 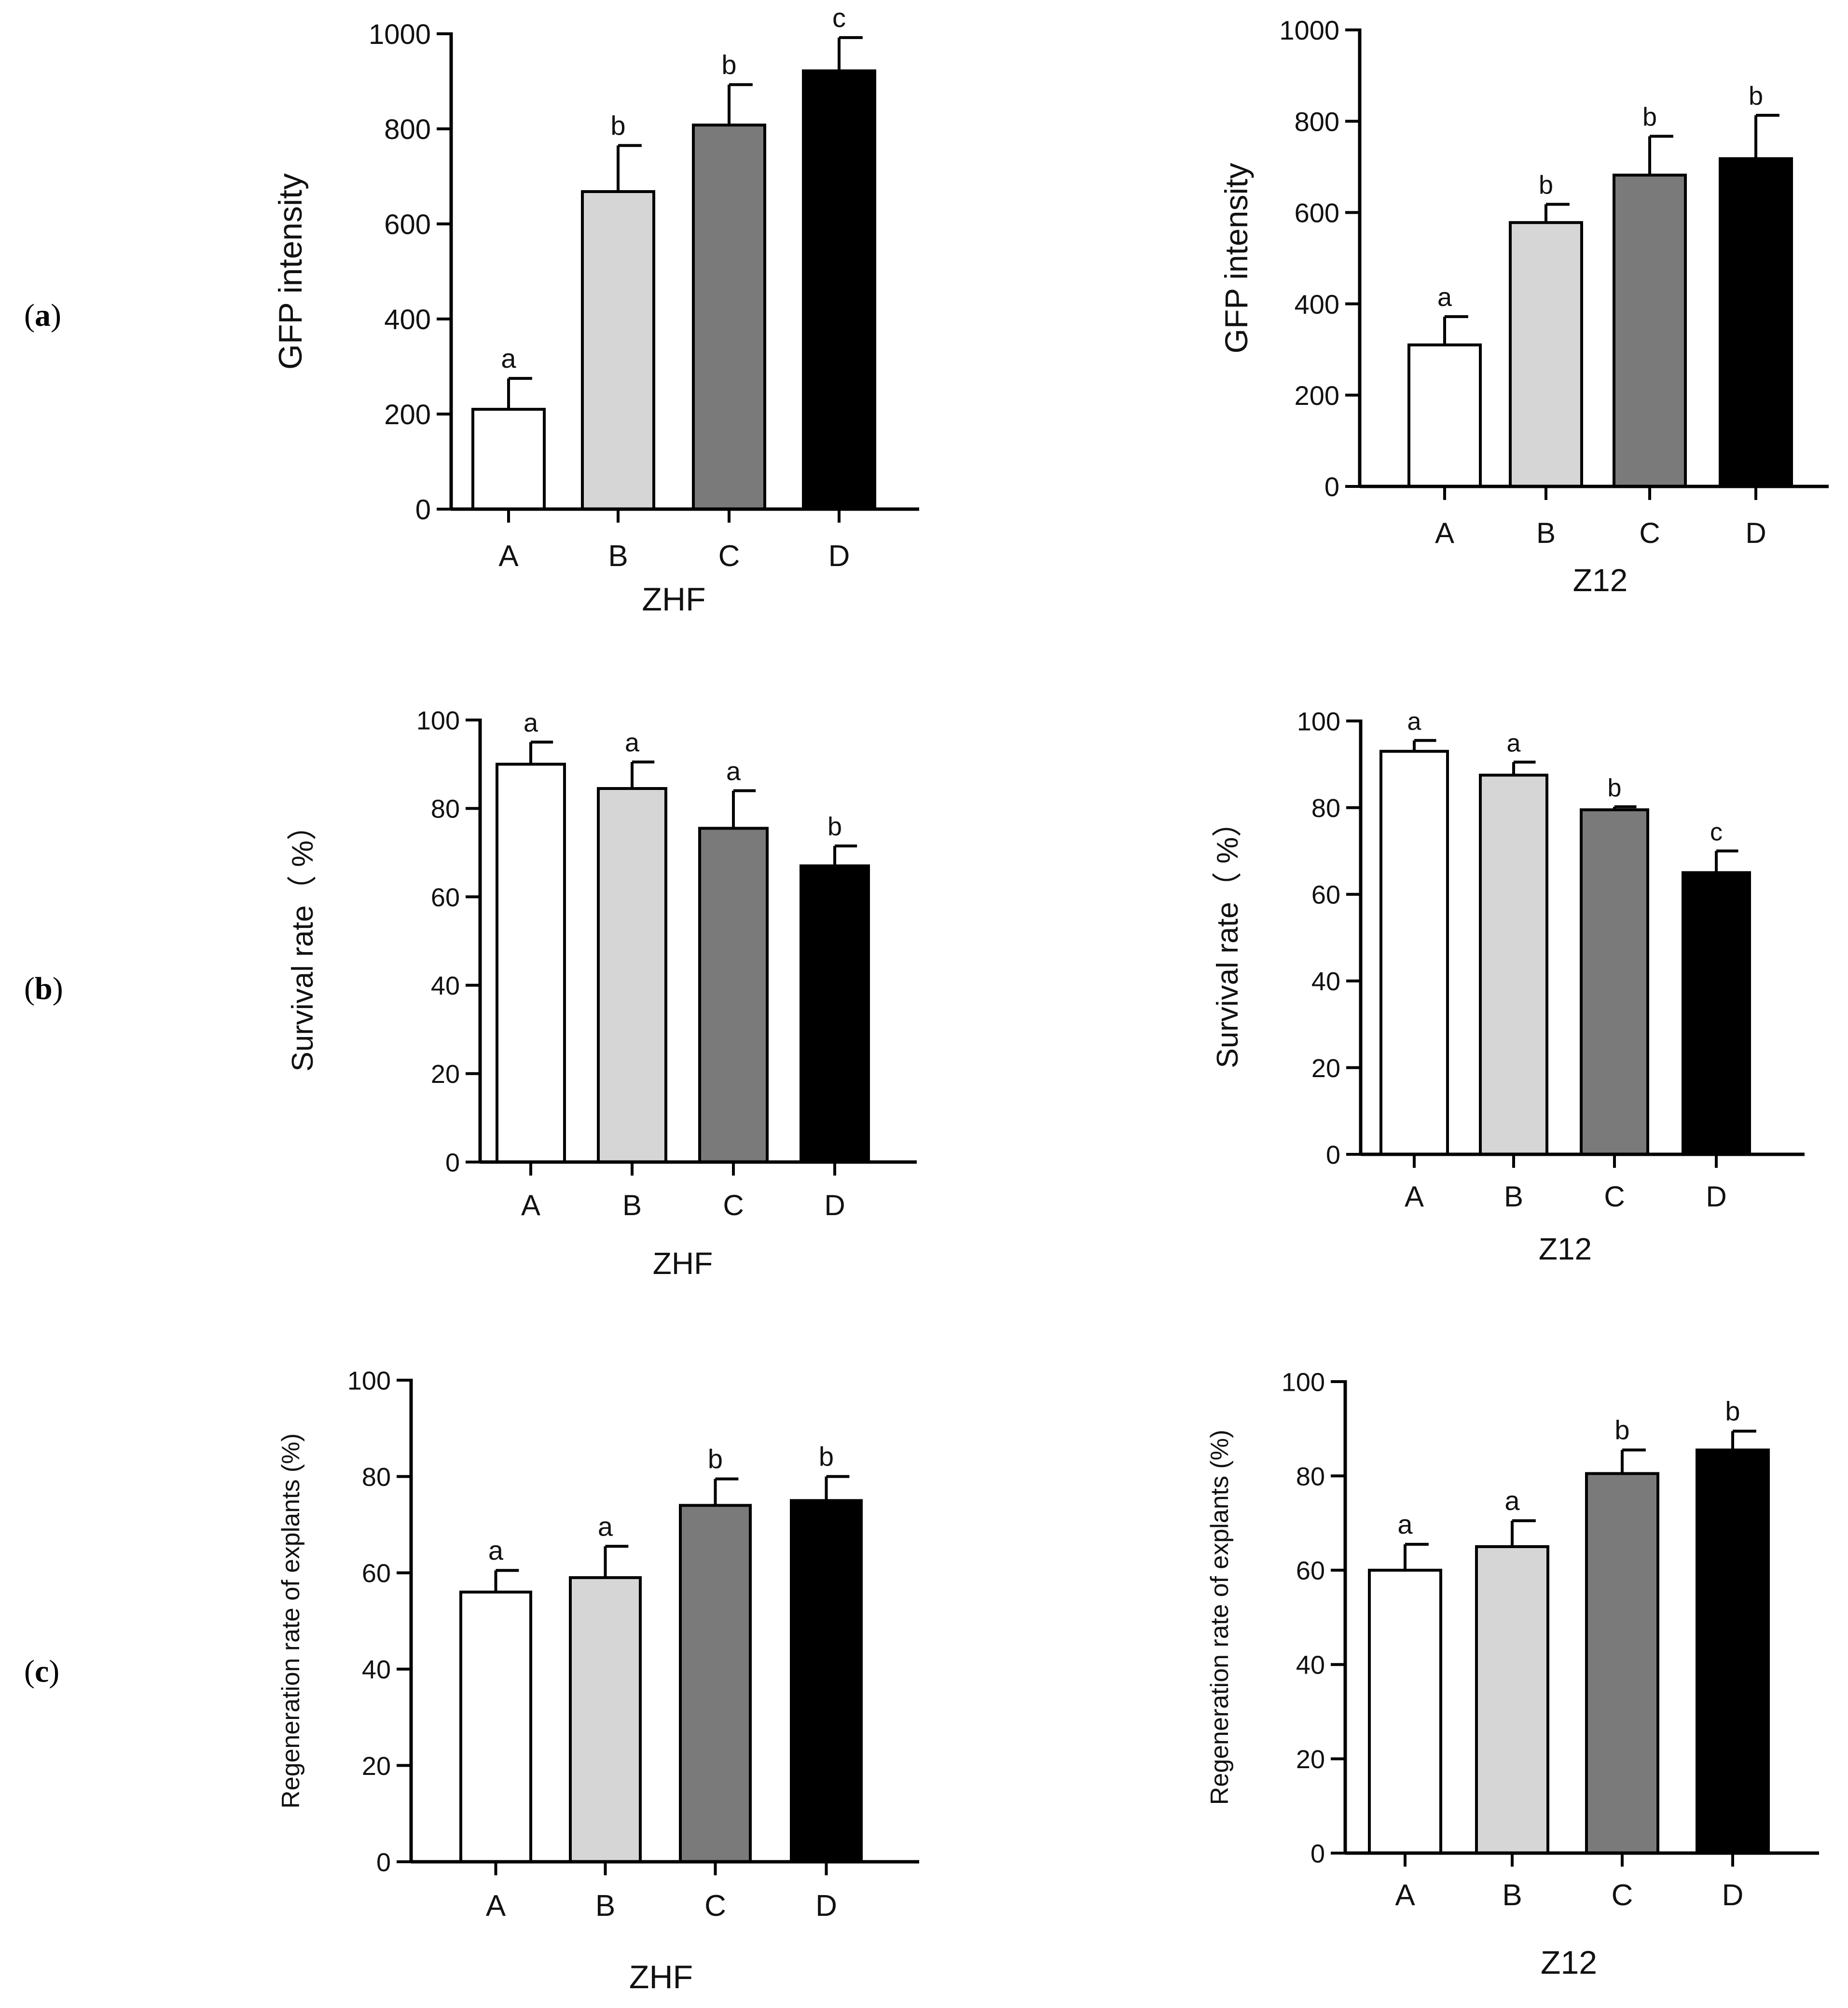 I want to click on significance-label-B: b, so click(x=1546, y=184).